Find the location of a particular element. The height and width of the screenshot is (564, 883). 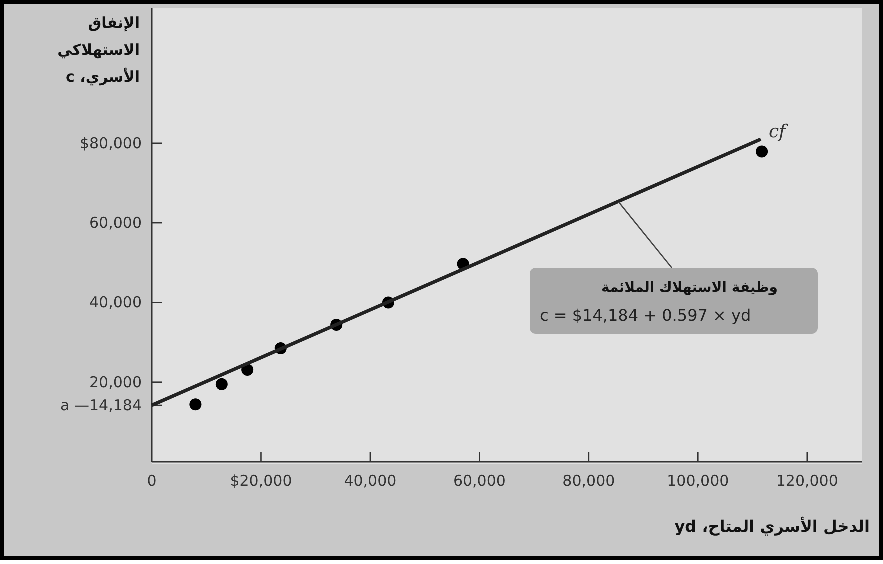

y-tick-label: 20,000 is located at coordinates (116, 382).